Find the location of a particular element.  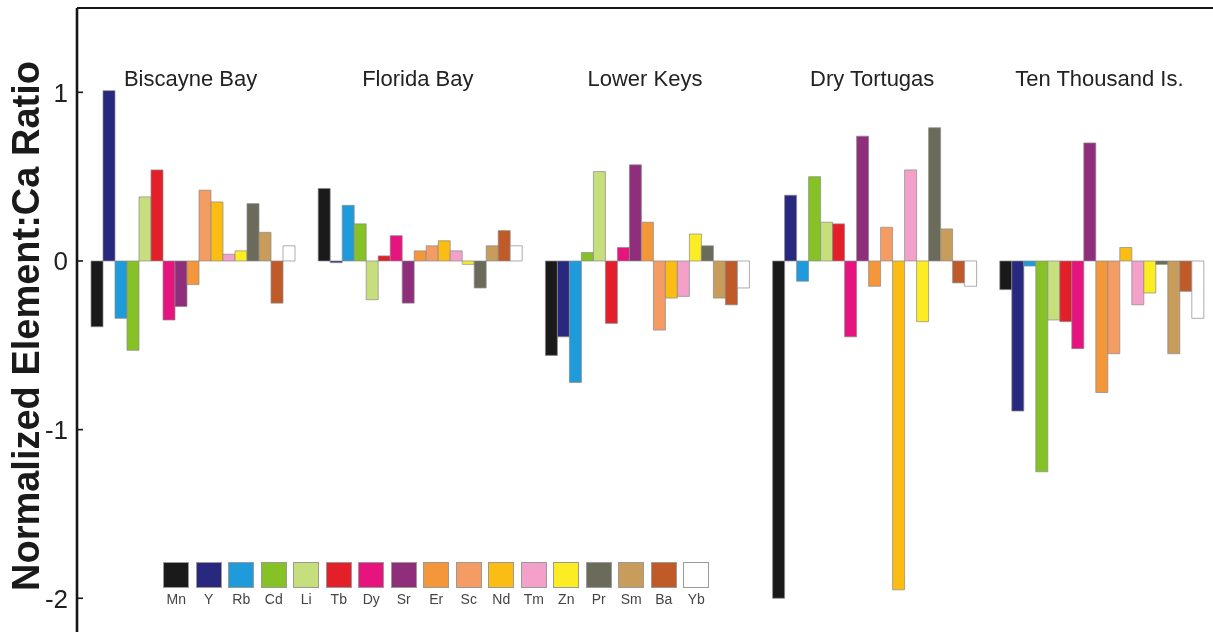

legend-label: Rb is located at coordinates (241, 599).